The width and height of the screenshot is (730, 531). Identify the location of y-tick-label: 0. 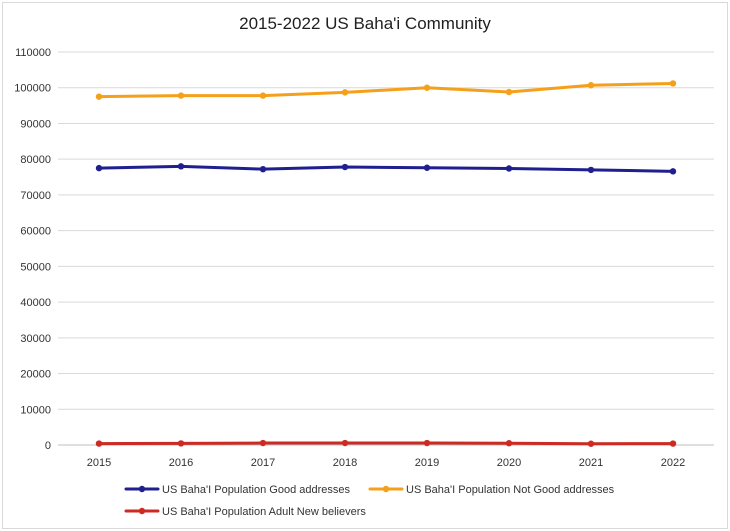
(48, 446).